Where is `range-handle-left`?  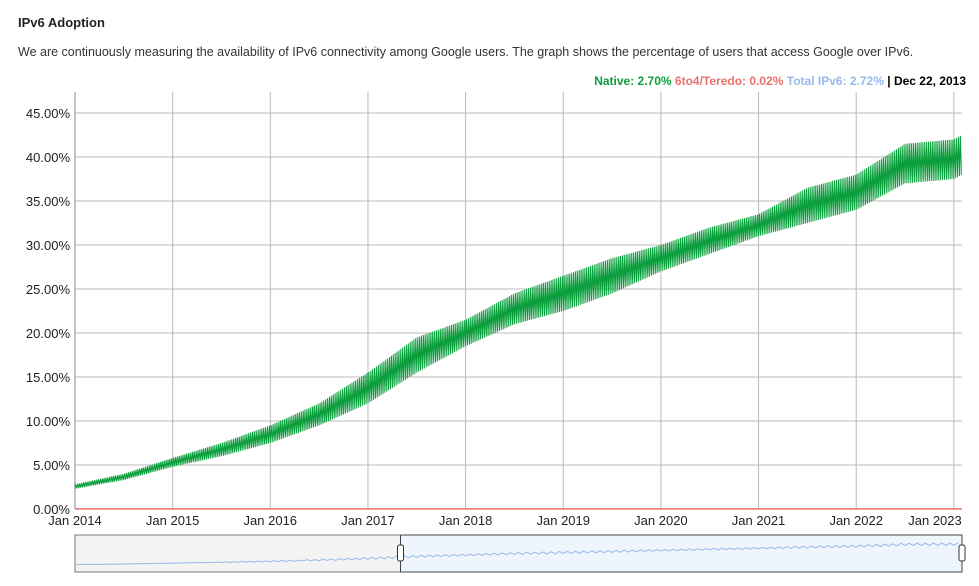
range-handle-left is located at coordinates (401, 553).